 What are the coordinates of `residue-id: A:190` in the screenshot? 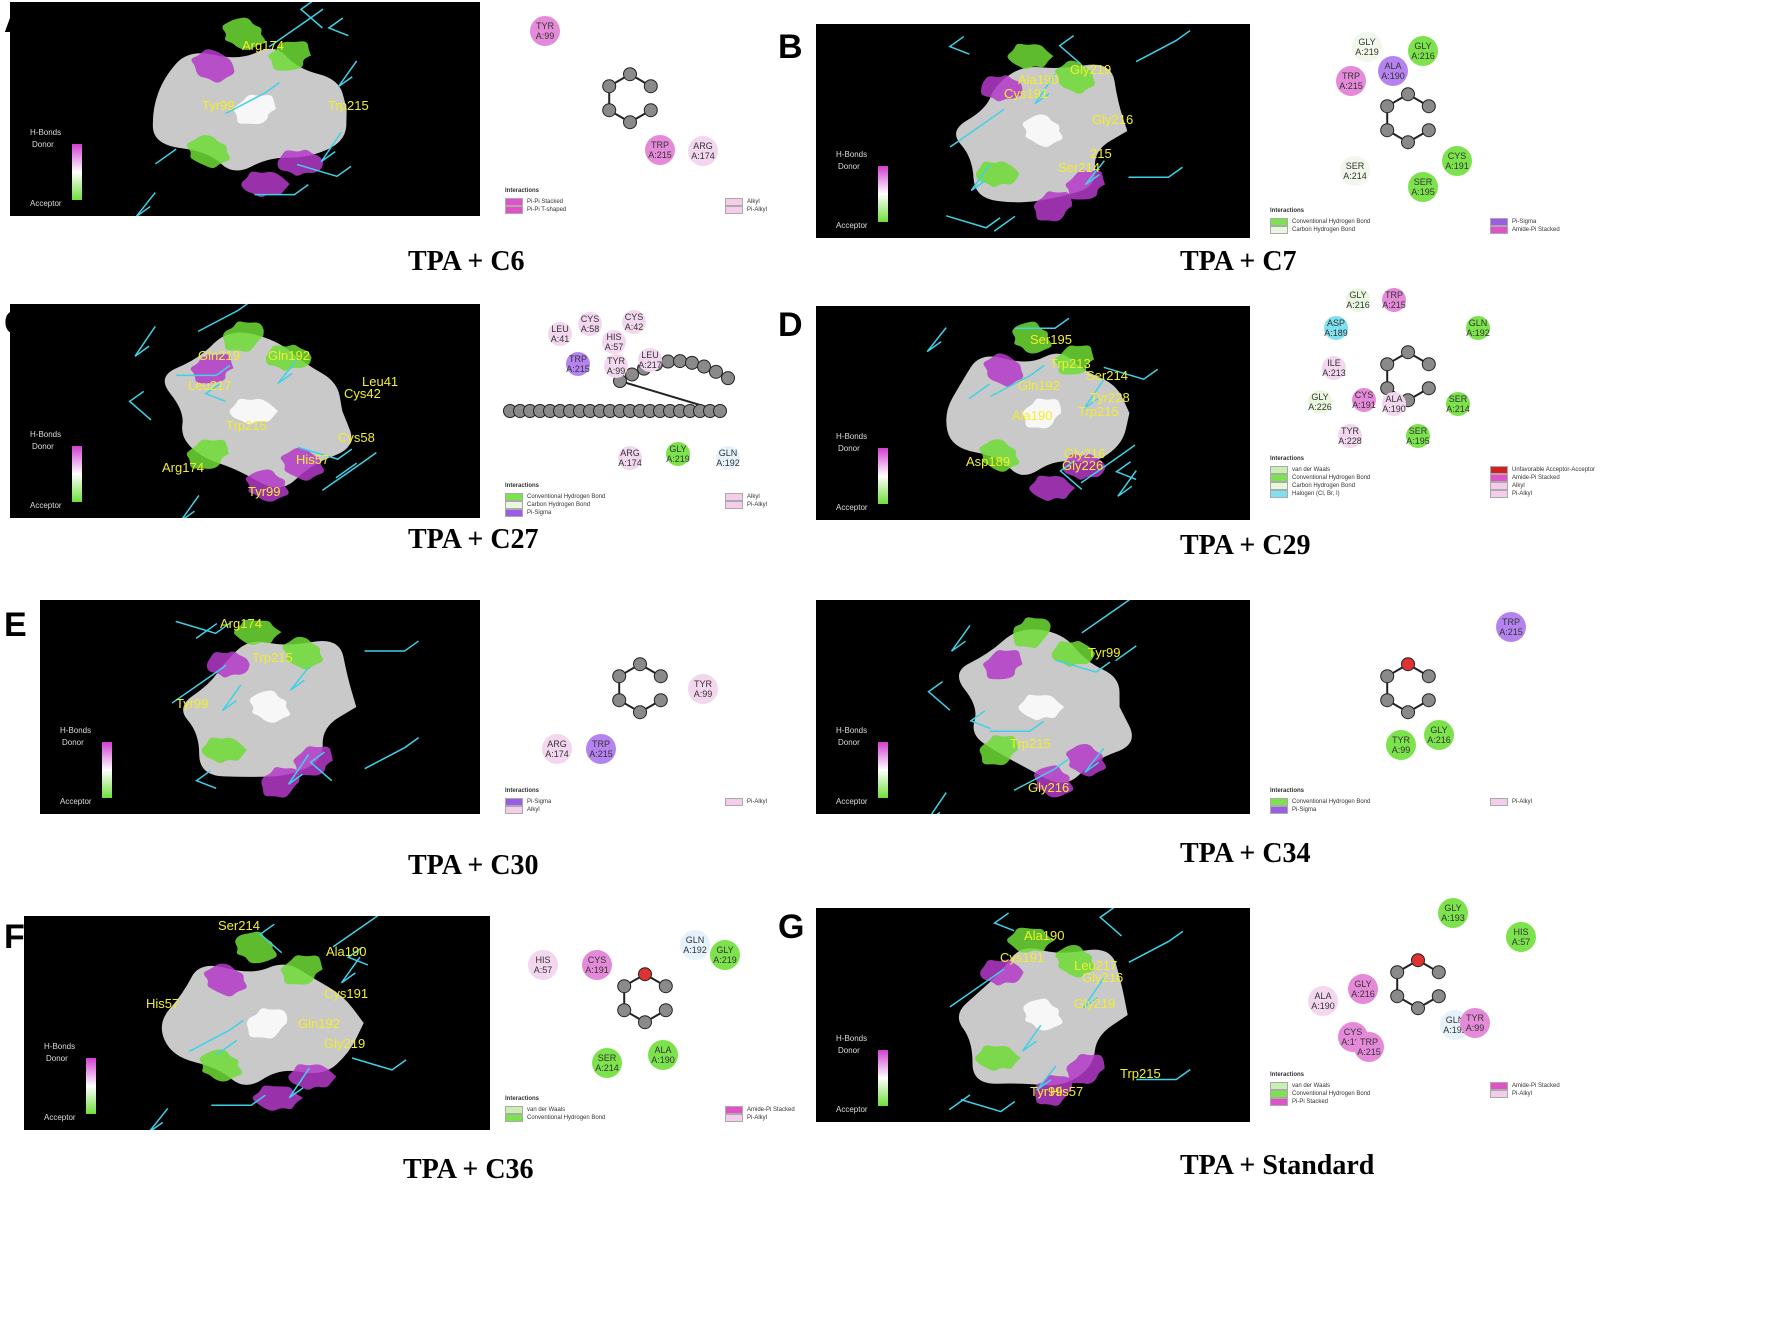 It's located at (663, 1060).